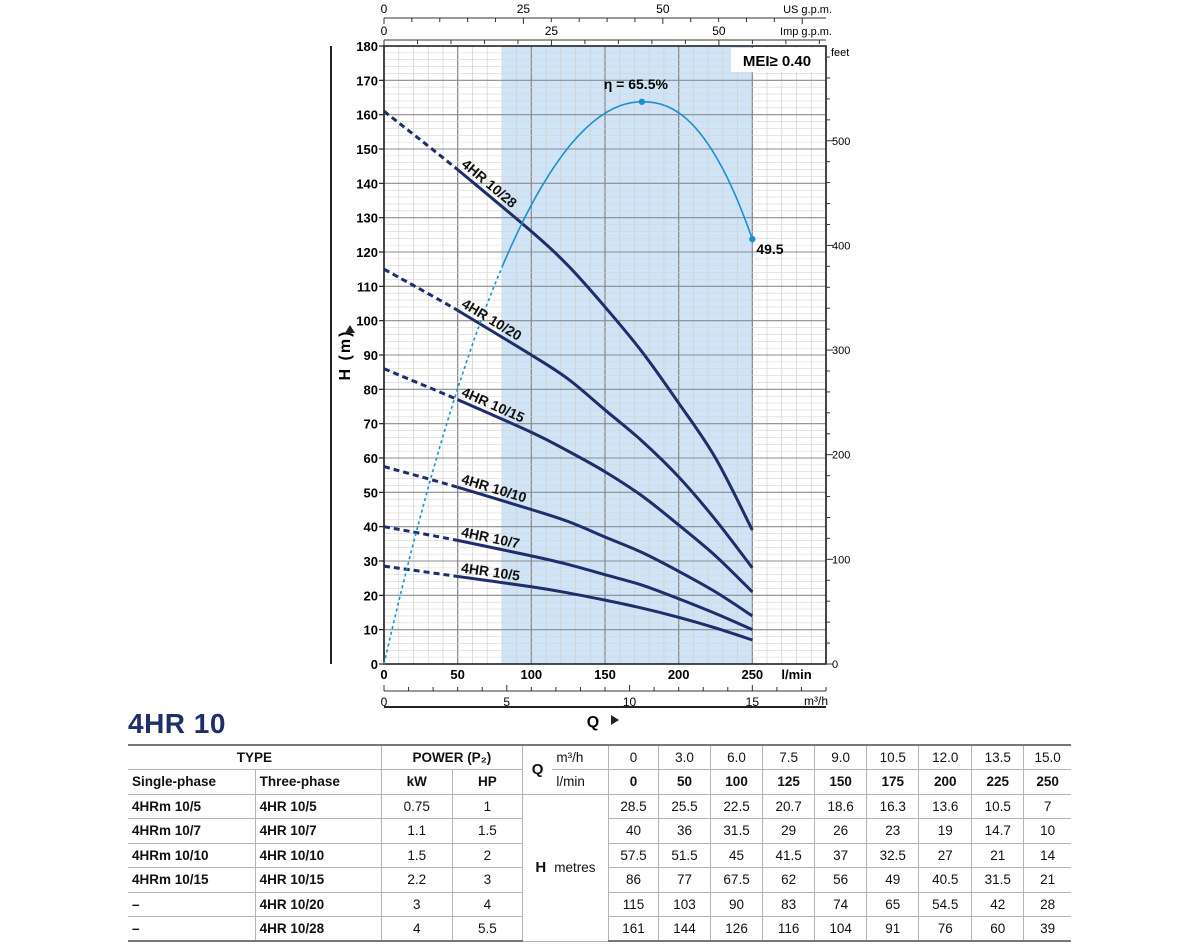 The height and width of the screenshot is (950, 1200). What do you see at coordinates (416, 831) in the screenshot?
I see `power-kw: 1.1` at bounding box center [416, 831].